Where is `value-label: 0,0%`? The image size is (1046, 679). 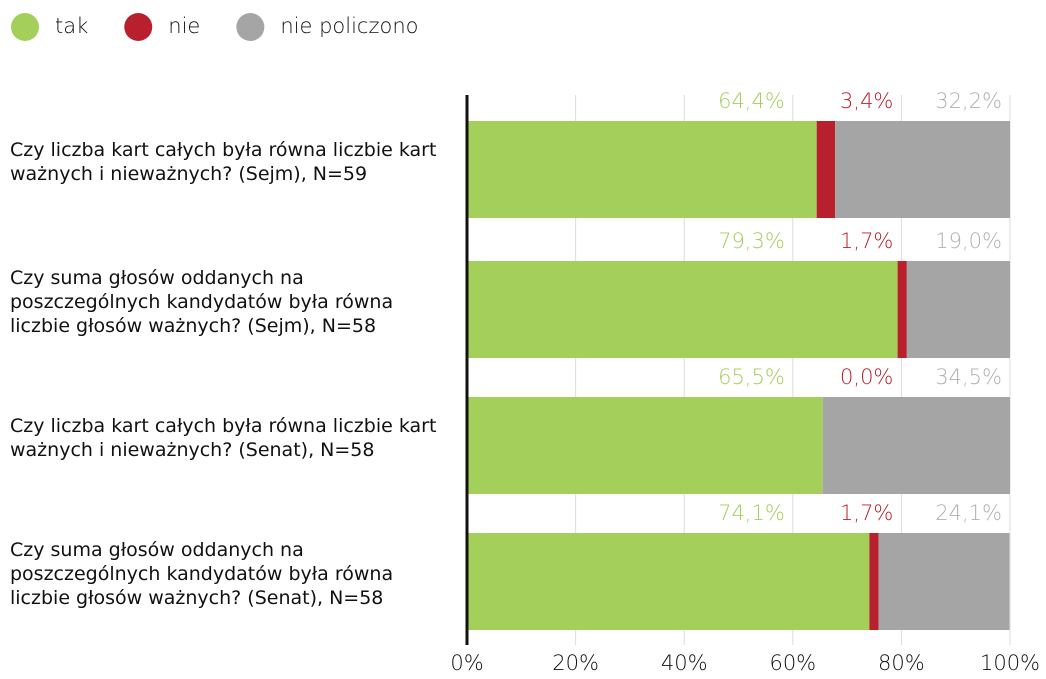
value-label: 0,0% is located at coordinates (866, 377).